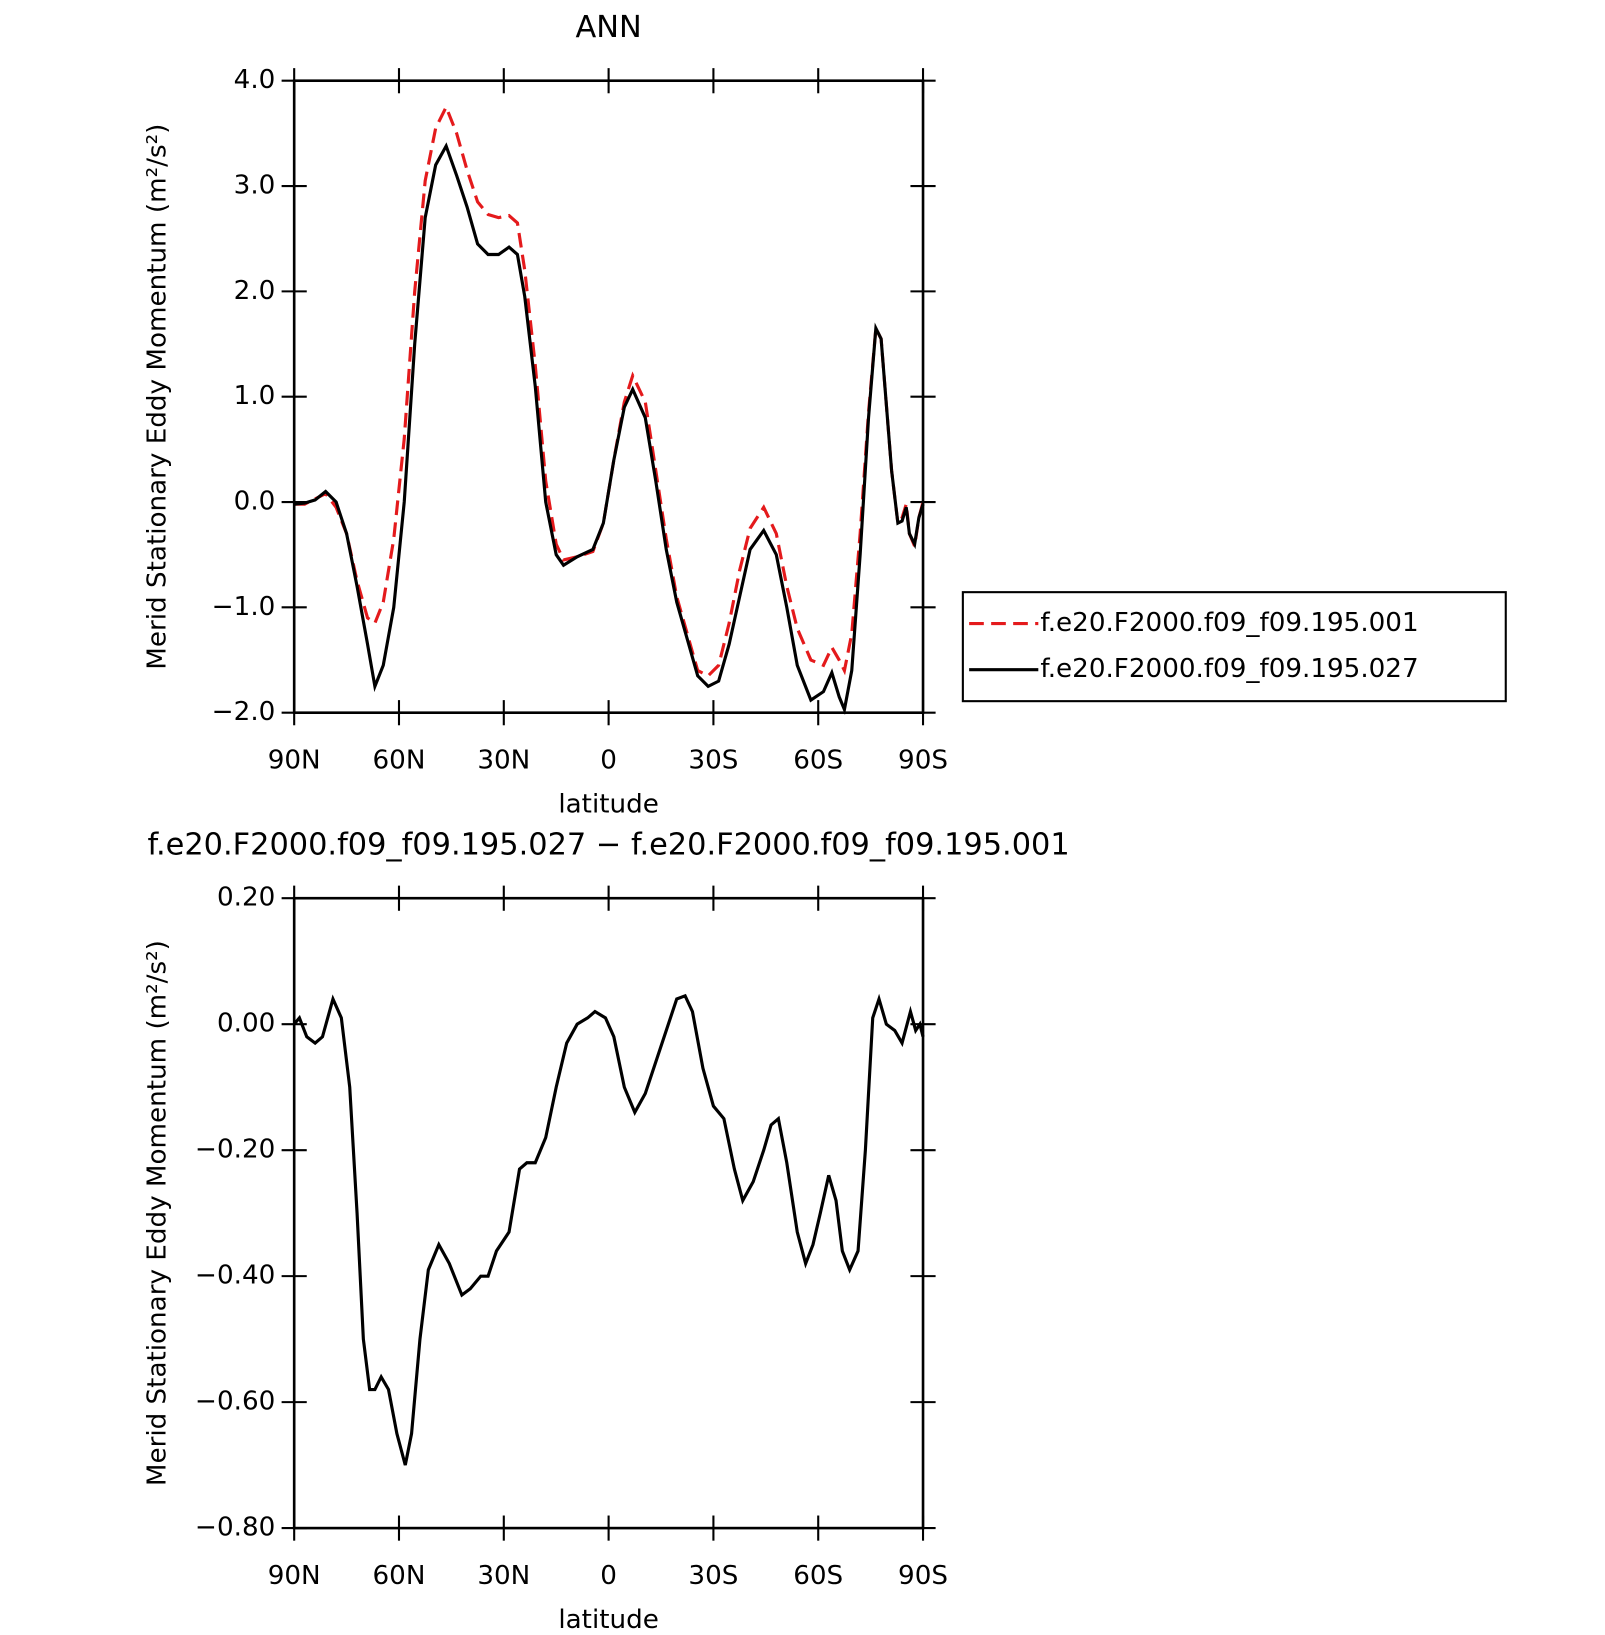  Describe the element at coordinates (246, 898) in the screenshot. I see `y-tick-label: 0.20` at that location.